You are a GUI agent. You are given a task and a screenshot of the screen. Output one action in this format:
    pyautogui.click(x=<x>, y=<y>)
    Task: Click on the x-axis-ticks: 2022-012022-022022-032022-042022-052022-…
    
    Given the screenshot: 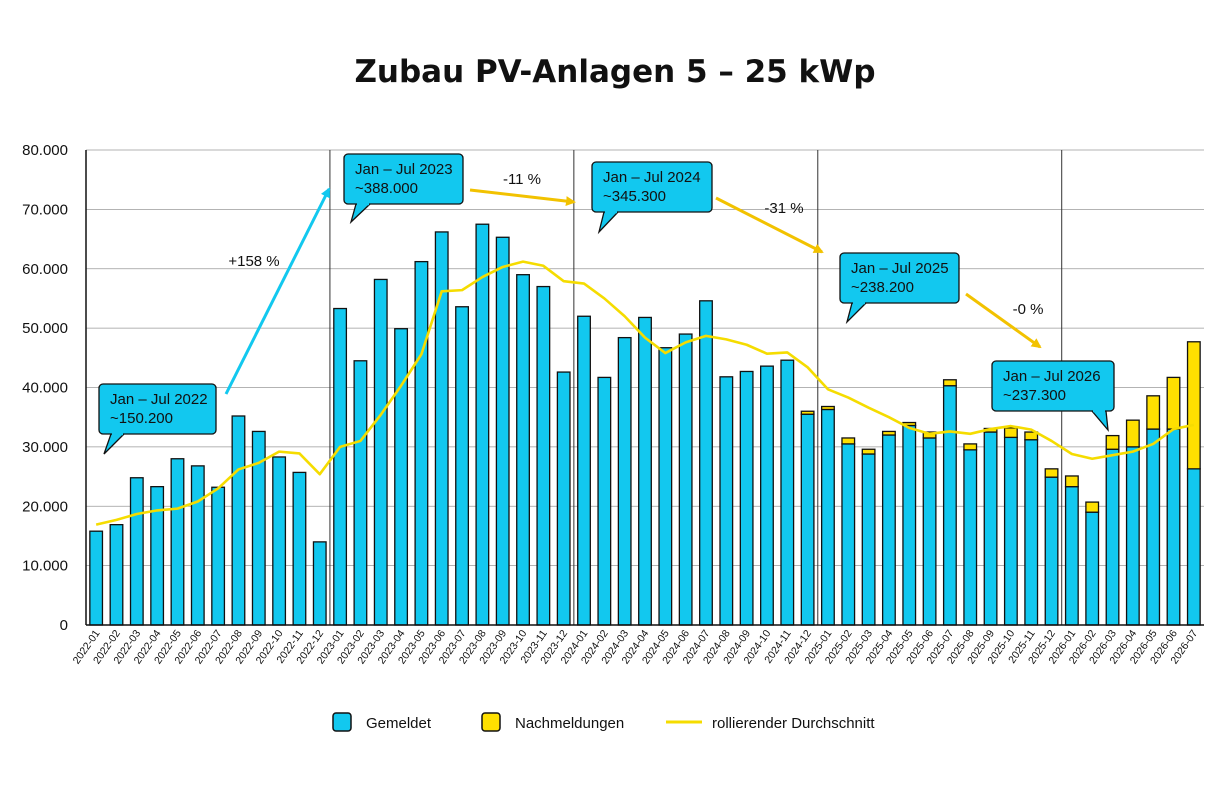 What is the action you would take?
    pyautogui.click(x=636, y=647)
    